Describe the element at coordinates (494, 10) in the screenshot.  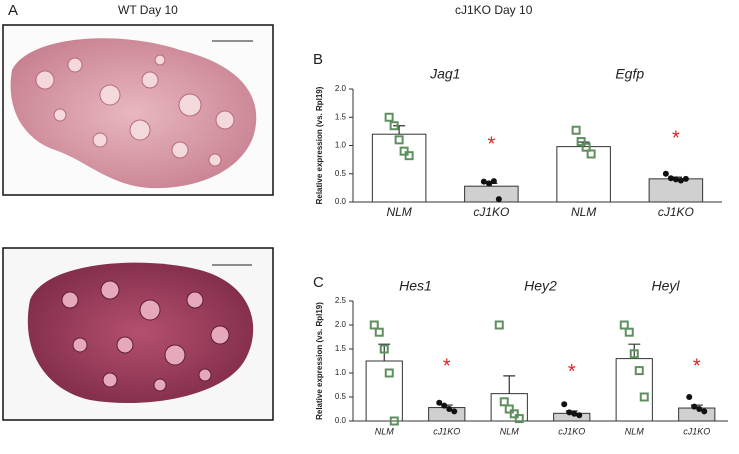
I see `image-label: cJ1KO Day 10` at that location.